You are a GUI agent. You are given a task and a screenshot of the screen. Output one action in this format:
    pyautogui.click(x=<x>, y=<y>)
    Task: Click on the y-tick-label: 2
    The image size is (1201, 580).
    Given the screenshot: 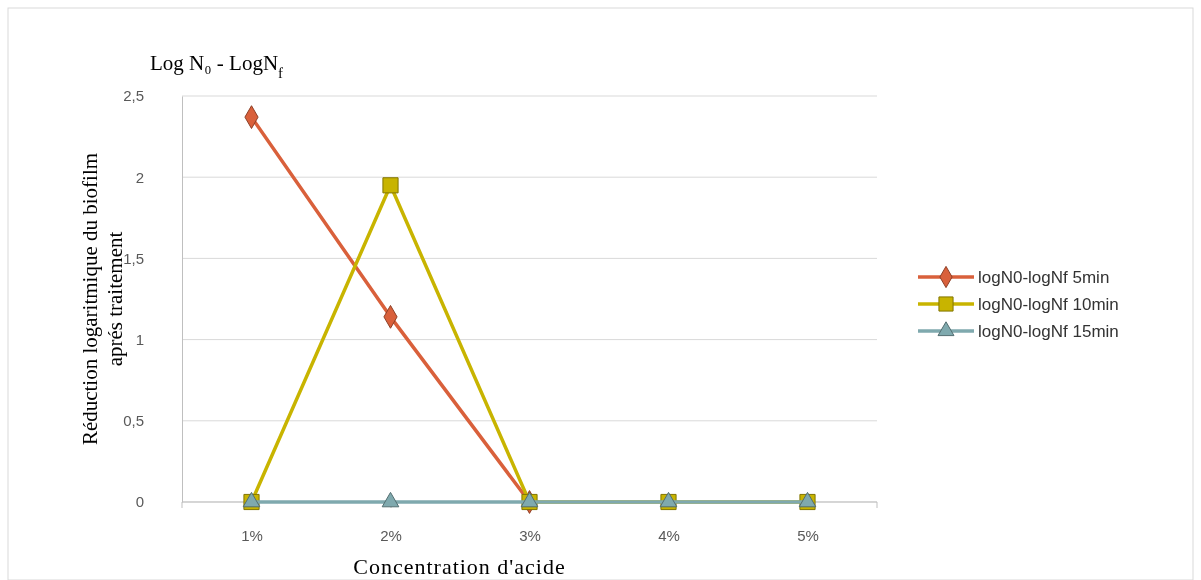 What is the action you would take?
    pyautogui.click(x=139, y=177)
    